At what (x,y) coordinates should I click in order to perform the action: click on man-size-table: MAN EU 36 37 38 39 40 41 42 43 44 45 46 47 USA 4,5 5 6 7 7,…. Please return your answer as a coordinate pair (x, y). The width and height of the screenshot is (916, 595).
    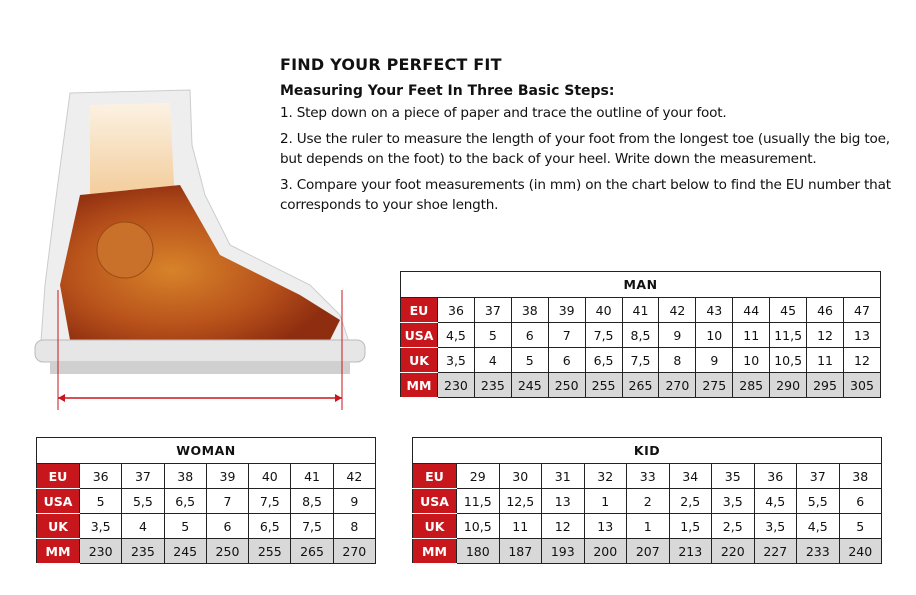
    Looking at the image, I should click on (641, 334).